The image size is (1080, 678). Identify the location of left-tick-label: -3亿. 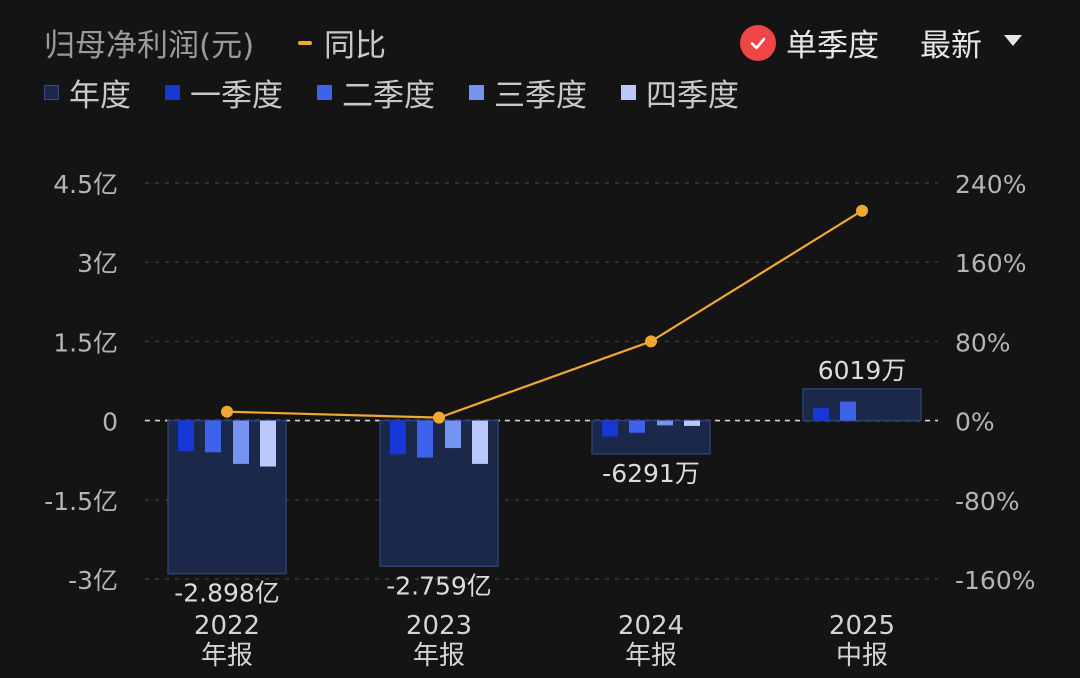
(93, 580).